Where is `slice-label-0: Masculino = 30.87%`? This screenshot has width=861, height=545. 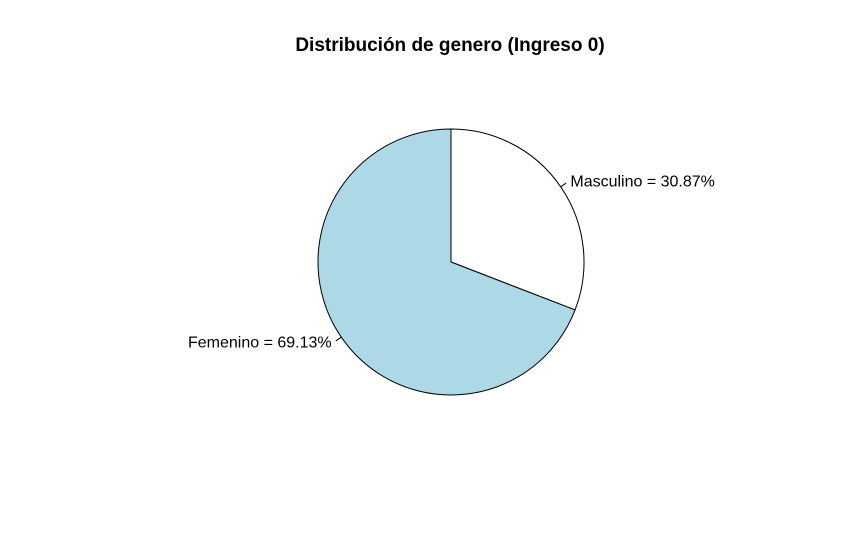 slice-label-0: Masculino = 30.87% is located at coordinates (642, 182).